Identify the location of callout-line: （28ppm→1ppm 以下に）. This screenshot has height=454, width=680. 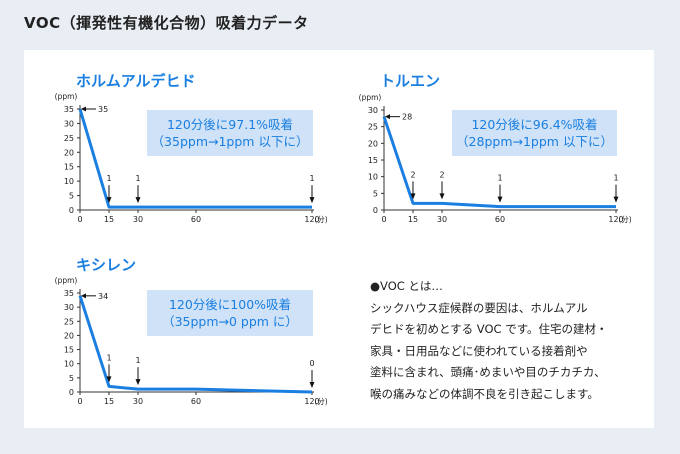
(534, 141).